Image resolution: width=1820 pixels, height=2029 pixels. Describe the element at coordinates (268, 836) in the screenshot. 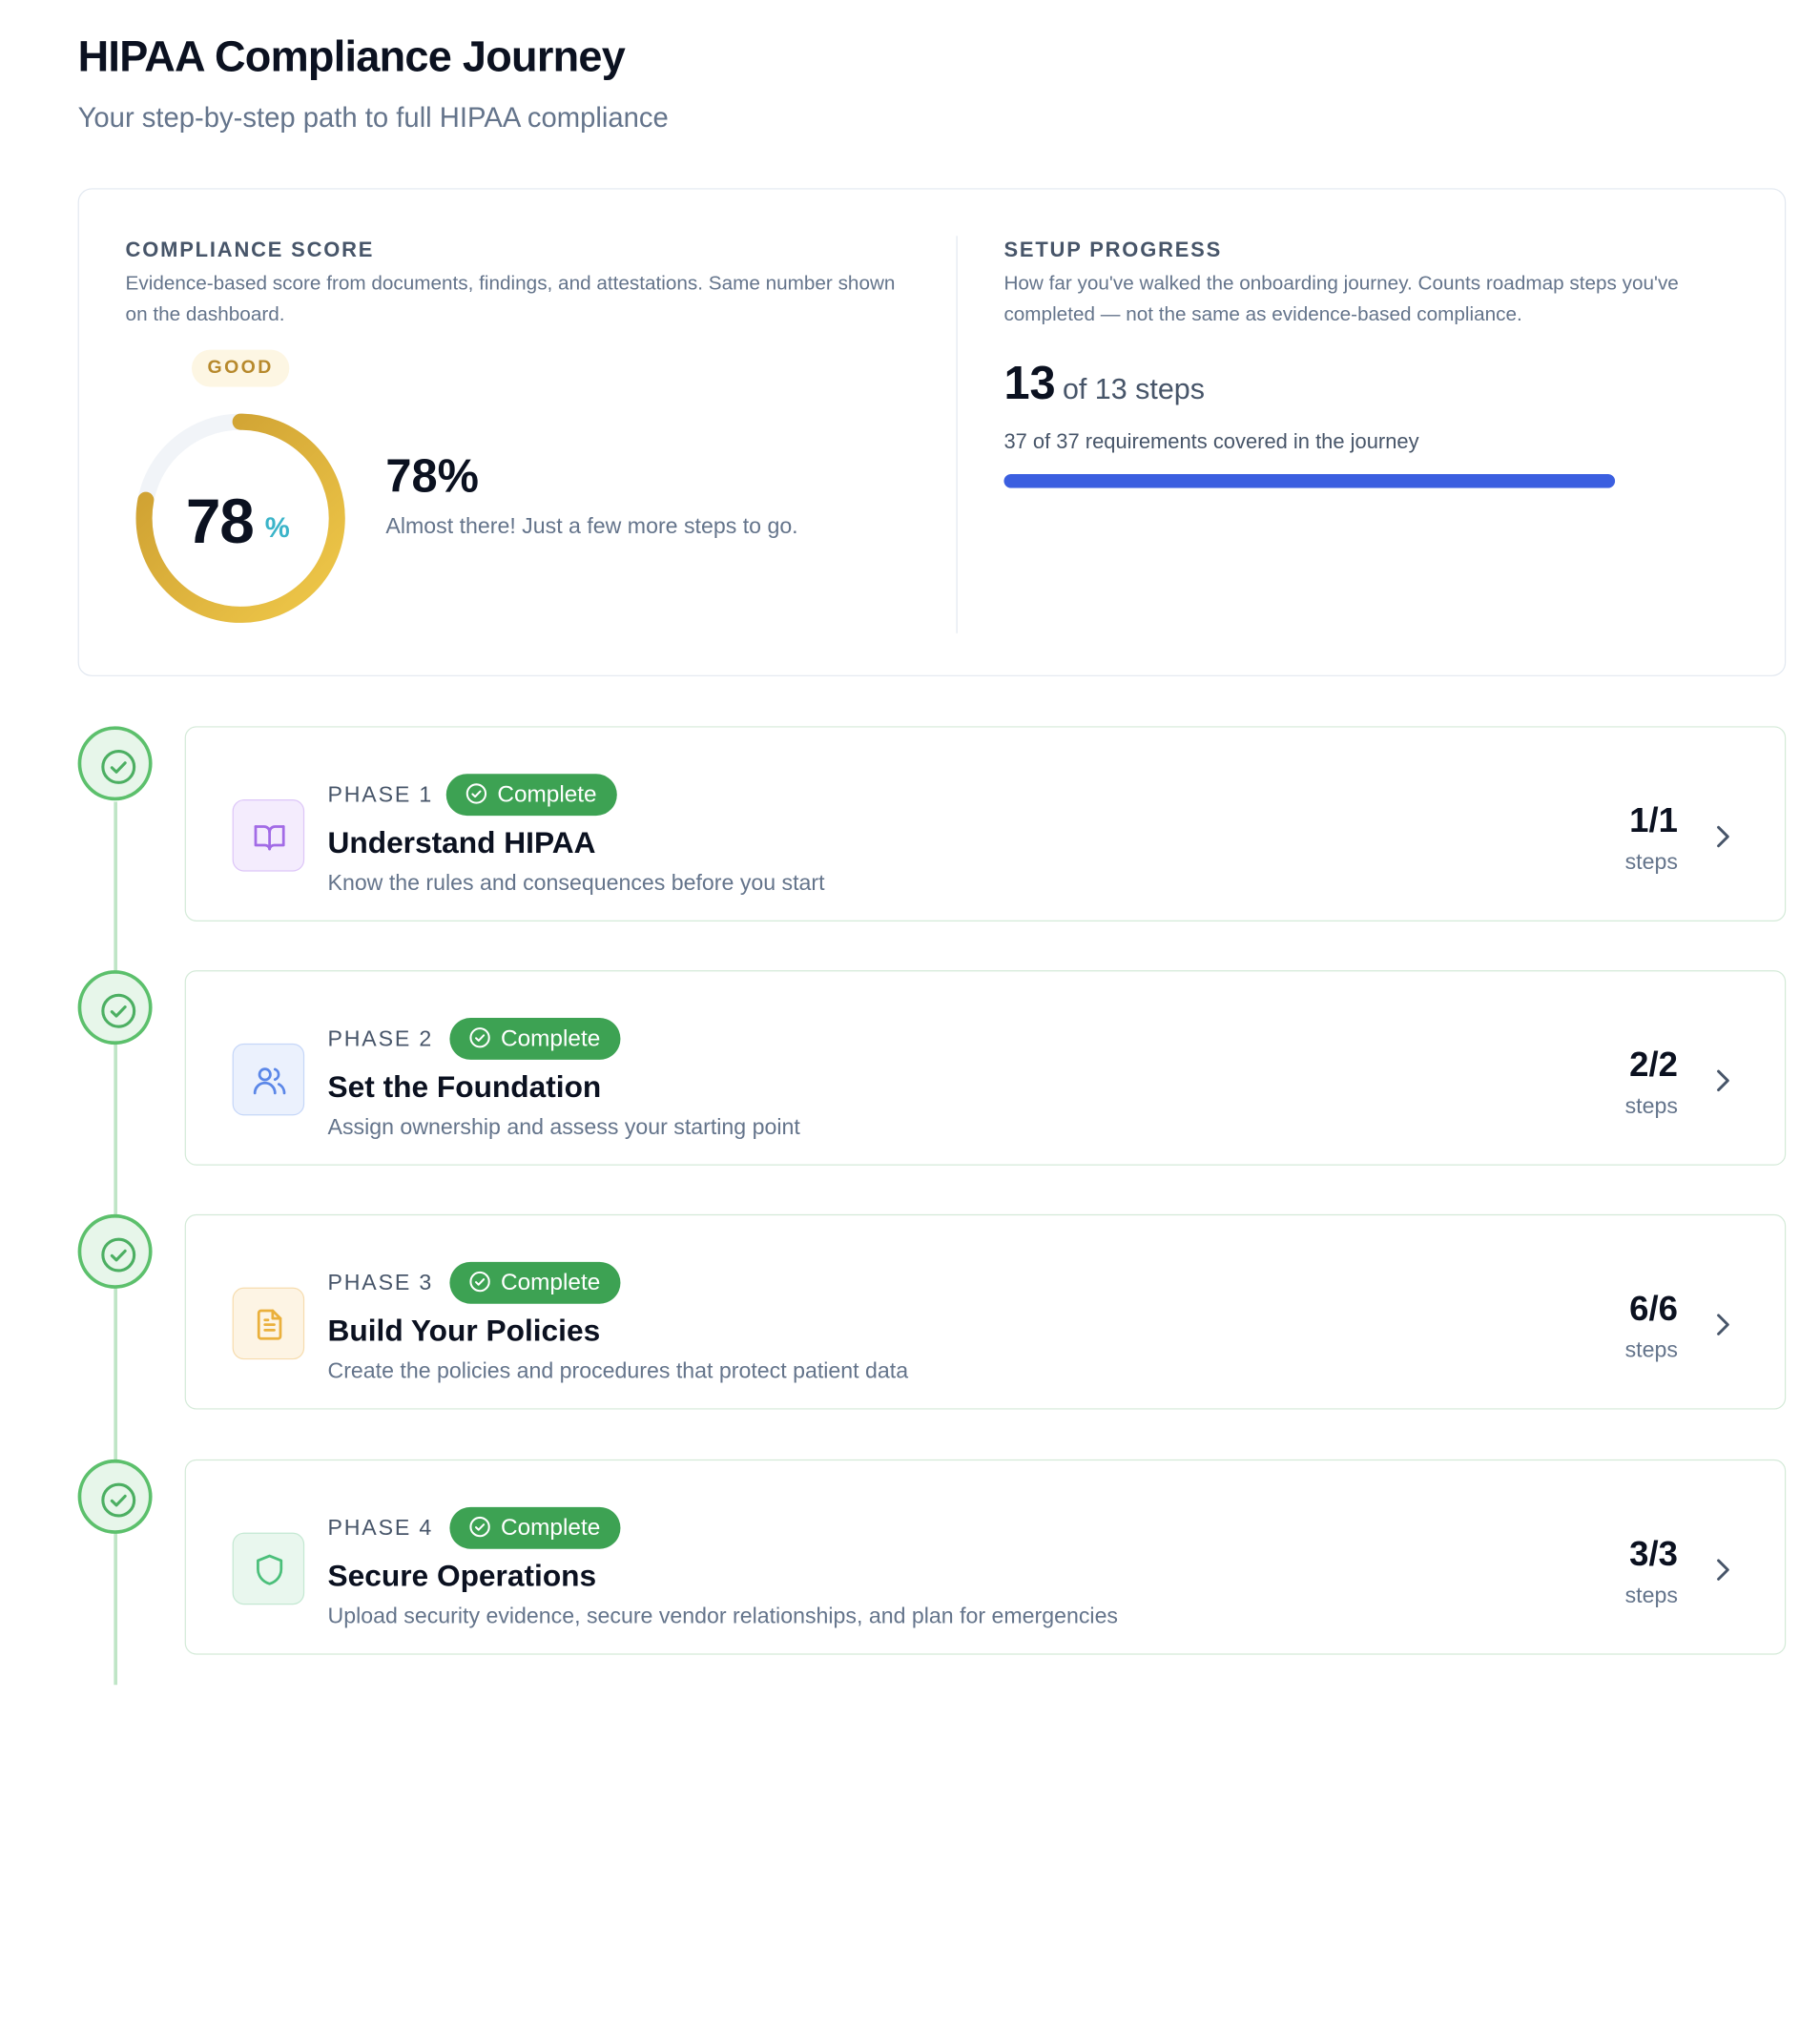

I see `book-icon` at that location.